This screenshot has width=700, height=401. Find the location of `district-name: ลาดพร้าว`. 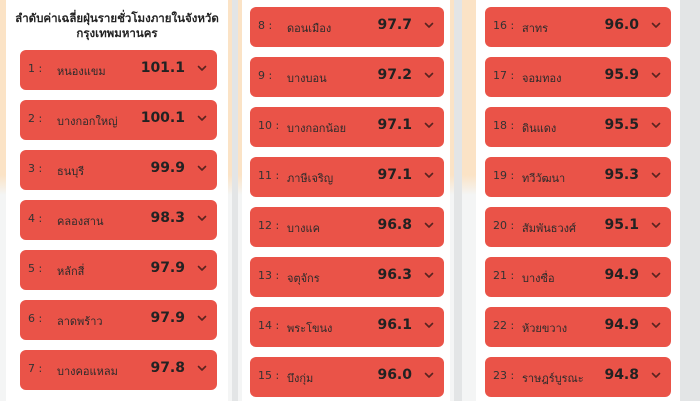

district-name: ลาดพร้าว is located at coordinates (80, 321).